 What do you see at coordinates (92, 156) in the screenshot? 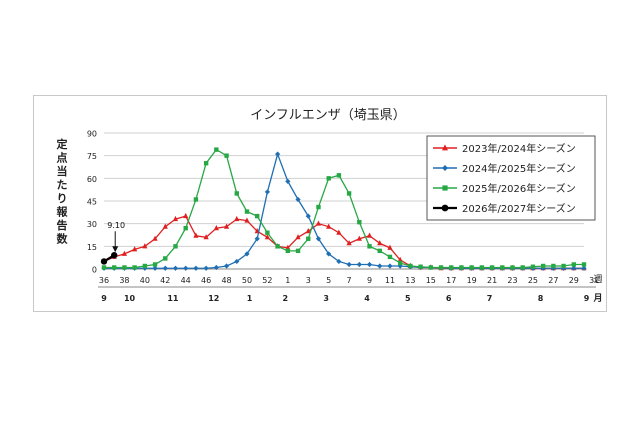
I see `y-tick-label: 75` at bounding box center [92, 156].